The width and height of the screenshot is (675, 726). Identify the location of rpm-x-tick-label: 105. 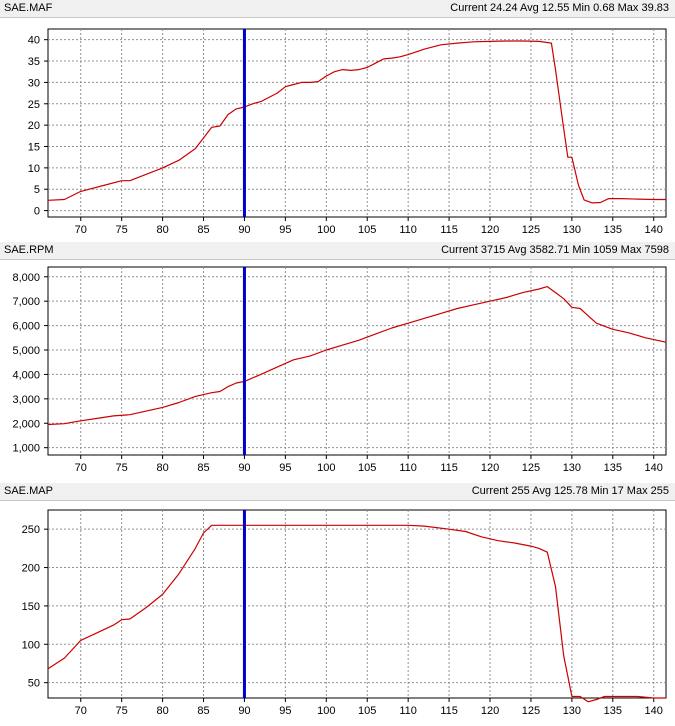
(367, 468).